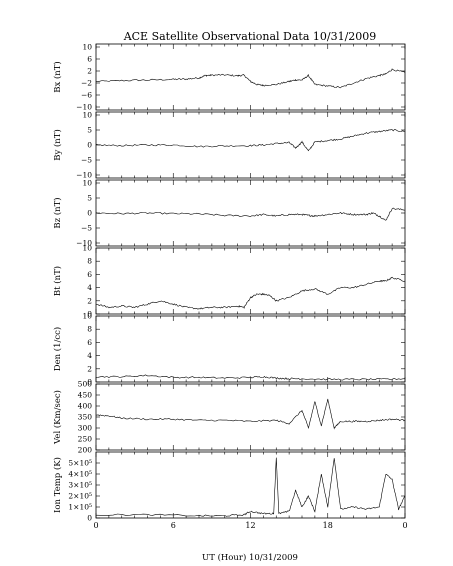 This screenshot has width=453, height=566. Describe the element at coordinates (85, 384) in the screenshot. I see `y-tick-label: 500` at that location.